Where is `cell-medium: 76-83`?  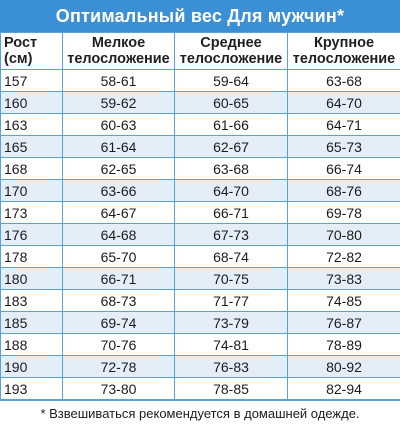 cell-medium: 76-83 is located at coordinates (231, 367).